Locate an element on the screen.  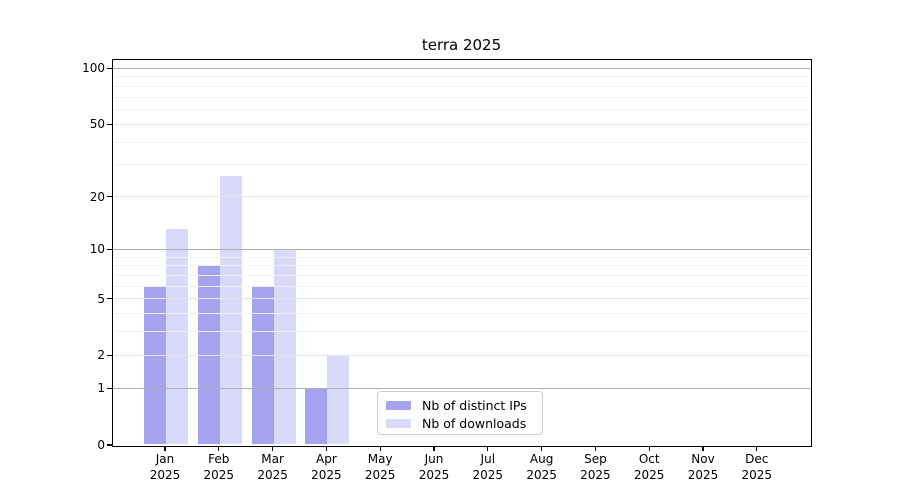
x-tick-mark-jan is located at coordinates (165, 448).